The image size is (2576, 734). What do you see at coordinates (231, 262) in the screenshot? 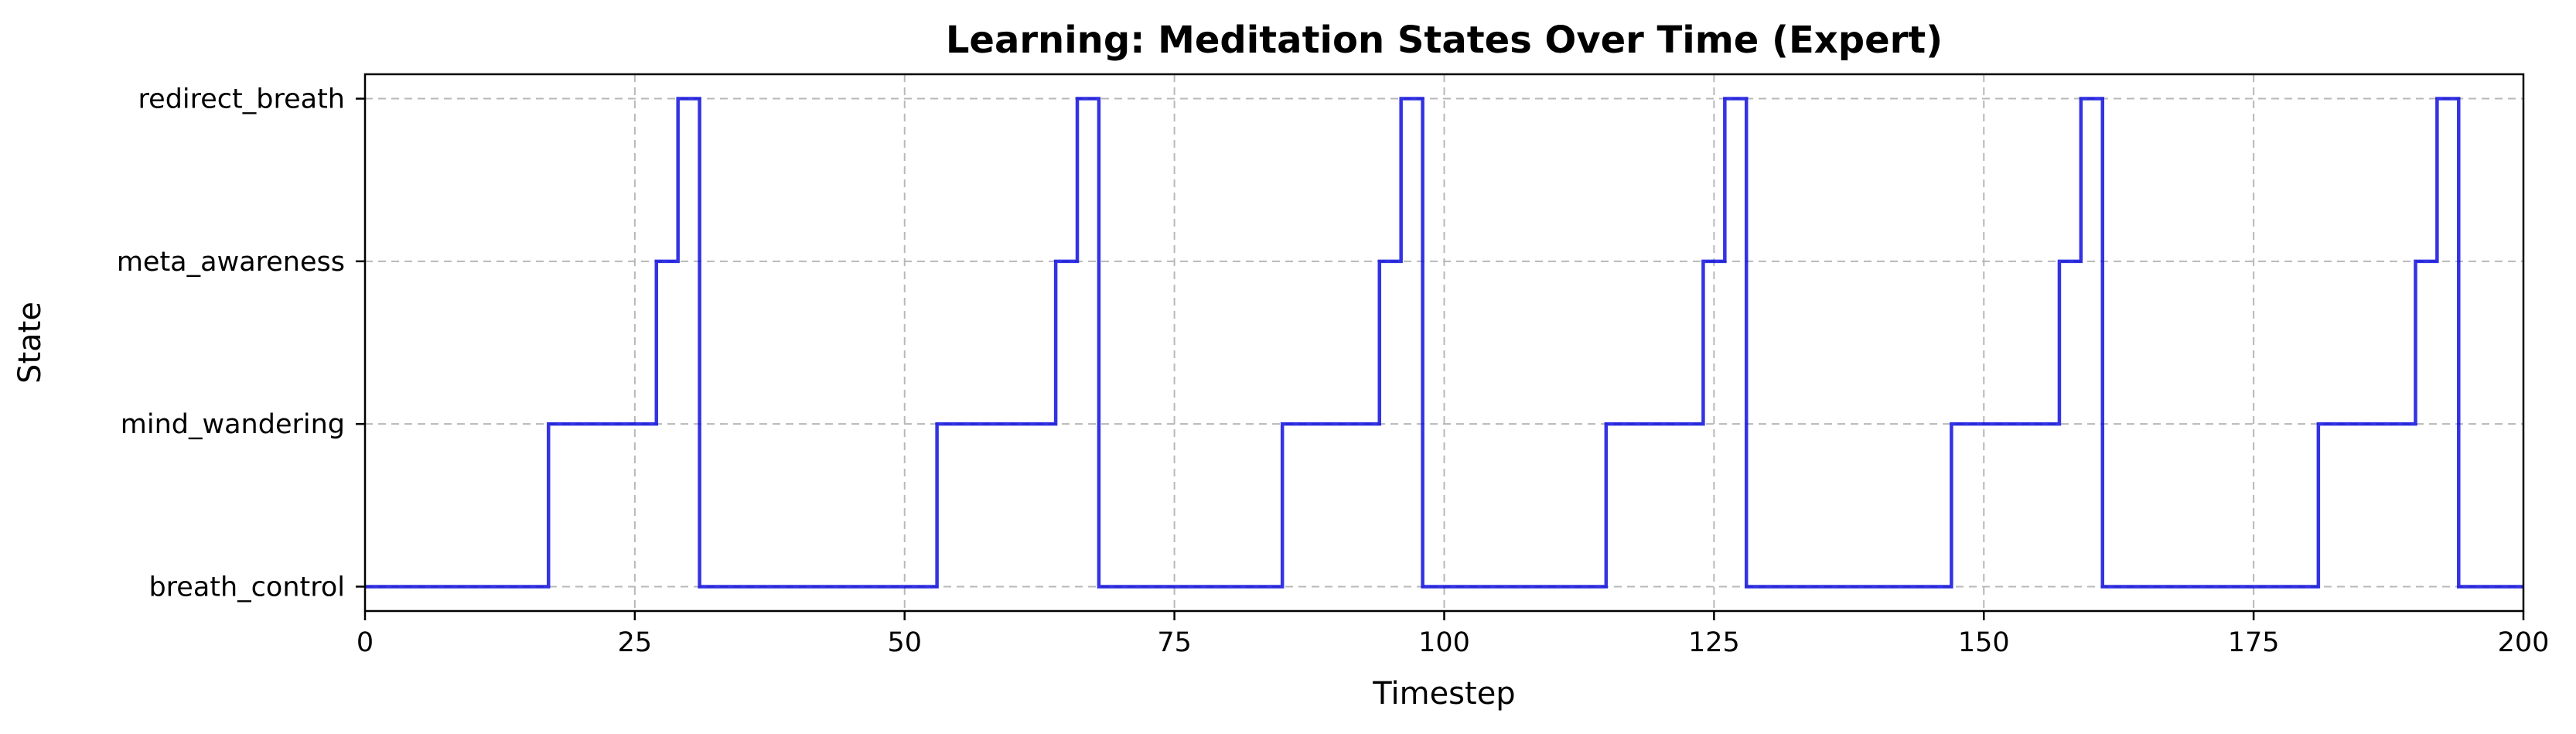
I see `y-tick-label-meta-awareness: meta_awareness` at bounding box center [231, 262].